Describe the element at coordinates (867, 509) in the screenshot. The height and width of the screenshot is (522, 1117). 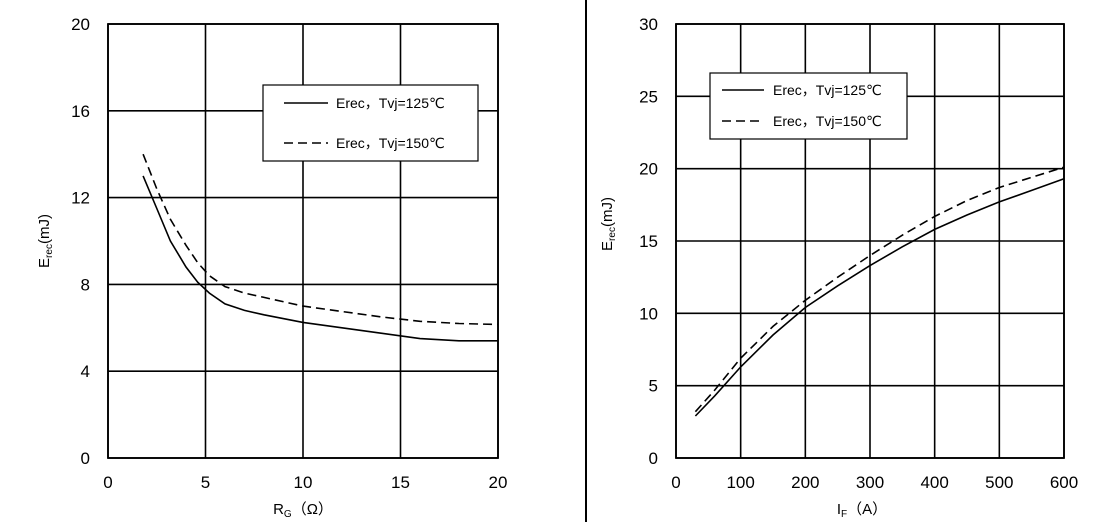
I see `x-axis-label-unit: （A）` at that location.